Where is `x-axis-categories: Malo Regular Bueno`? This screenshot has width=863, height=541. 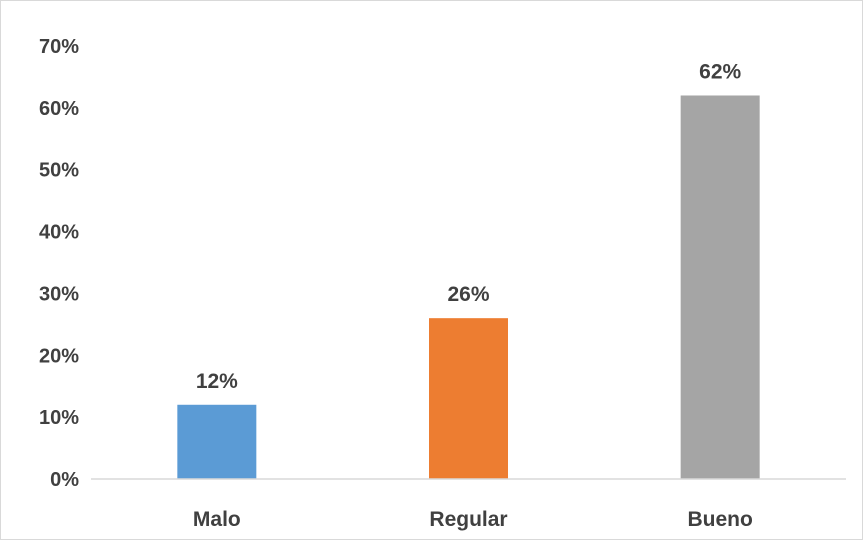
x-axis-categories: Malo Regular Bueno is located at coordinates (473, 519).